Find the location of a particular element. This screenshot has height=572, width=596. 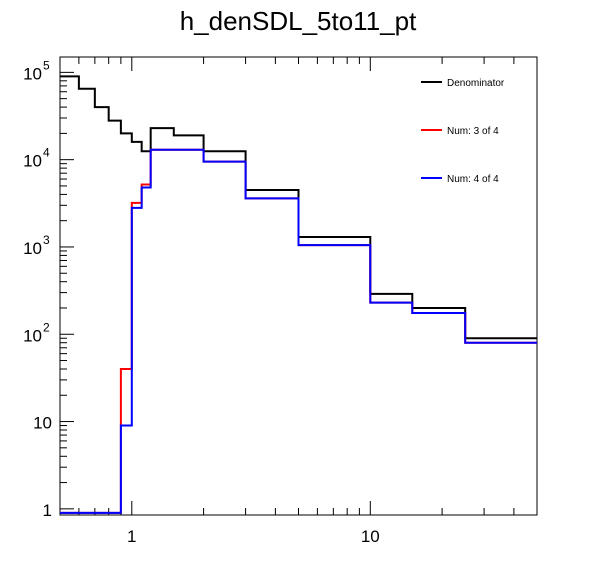

legend-label: Num: 4 of 4 is located at coordinates (473, 179).